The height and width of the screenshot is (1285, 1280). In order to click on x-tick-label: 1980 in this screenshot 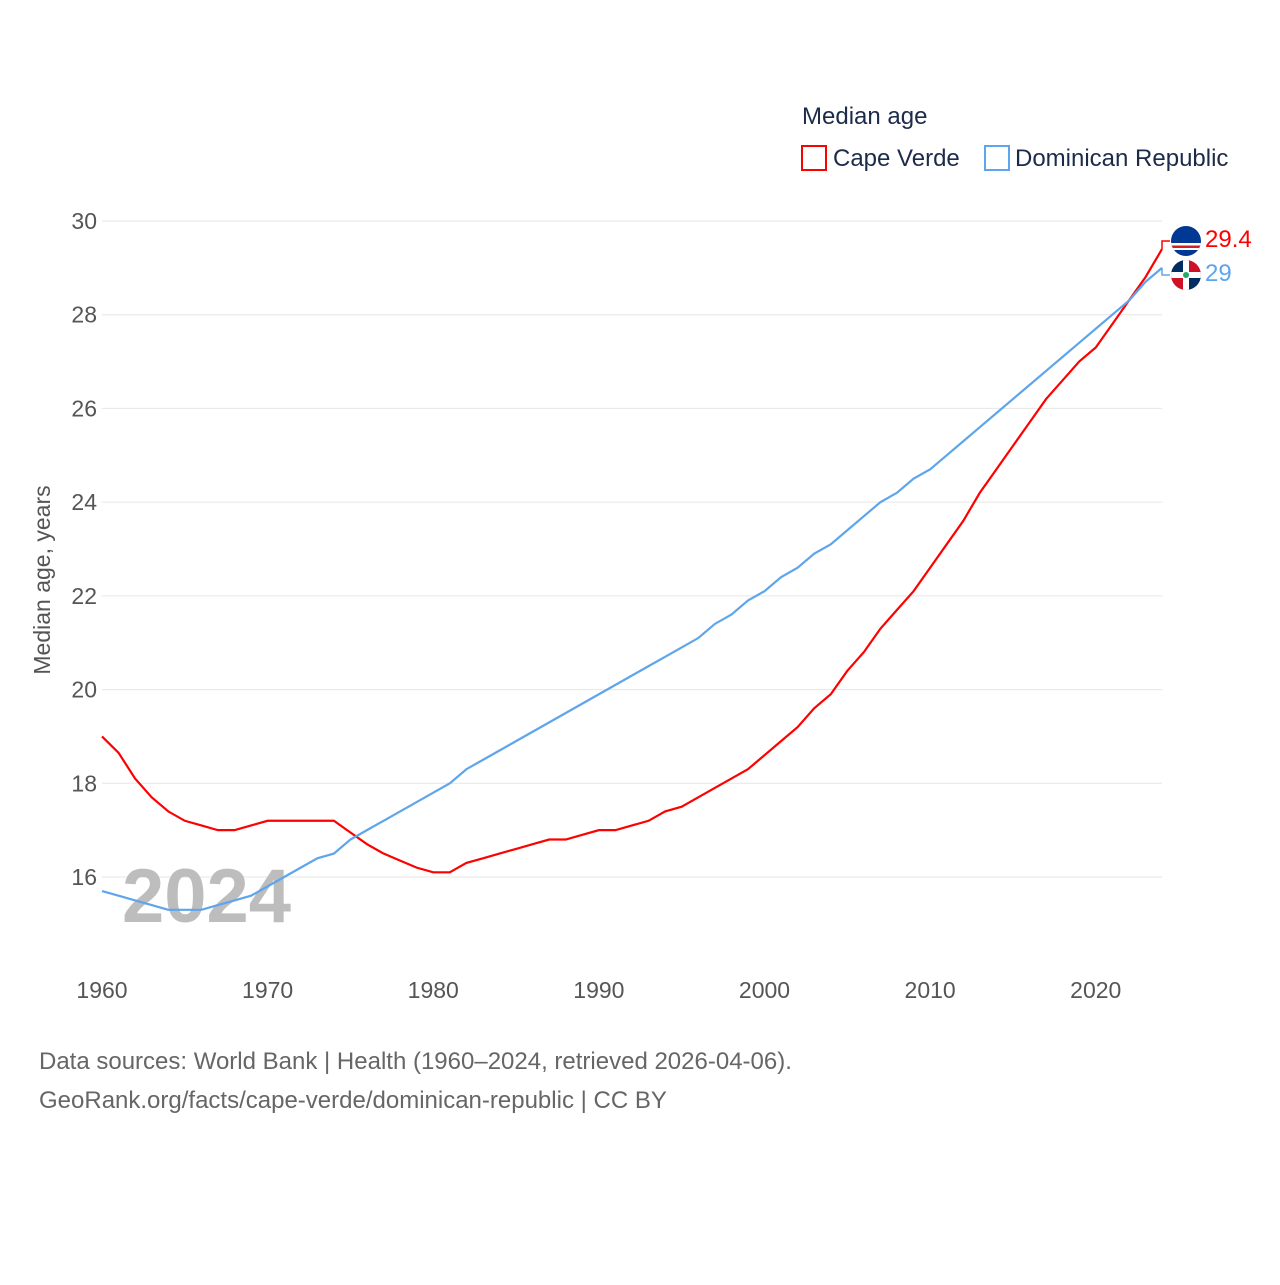, I will do `click(433, 990)`.